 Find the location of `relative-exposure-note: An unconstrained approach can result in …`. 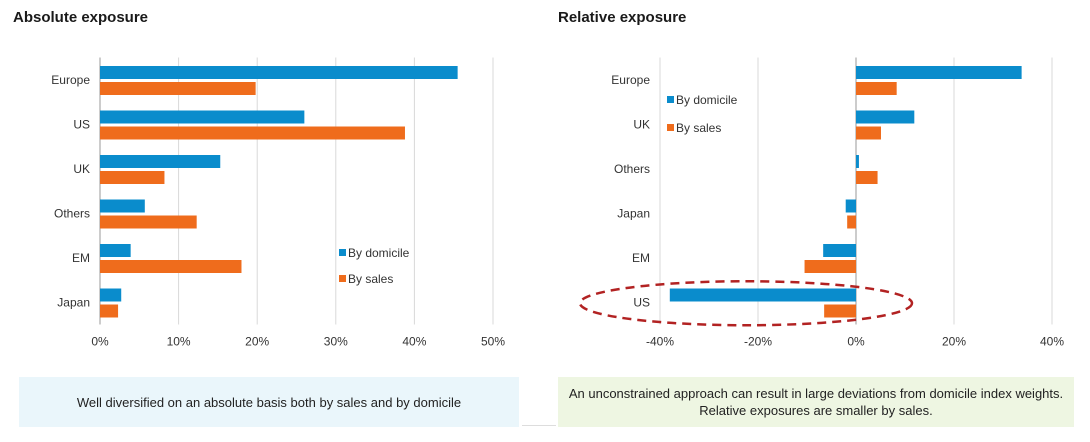

relative-exposure-note: An unconstrained approach can result in … is located at coordinates (816, 402).